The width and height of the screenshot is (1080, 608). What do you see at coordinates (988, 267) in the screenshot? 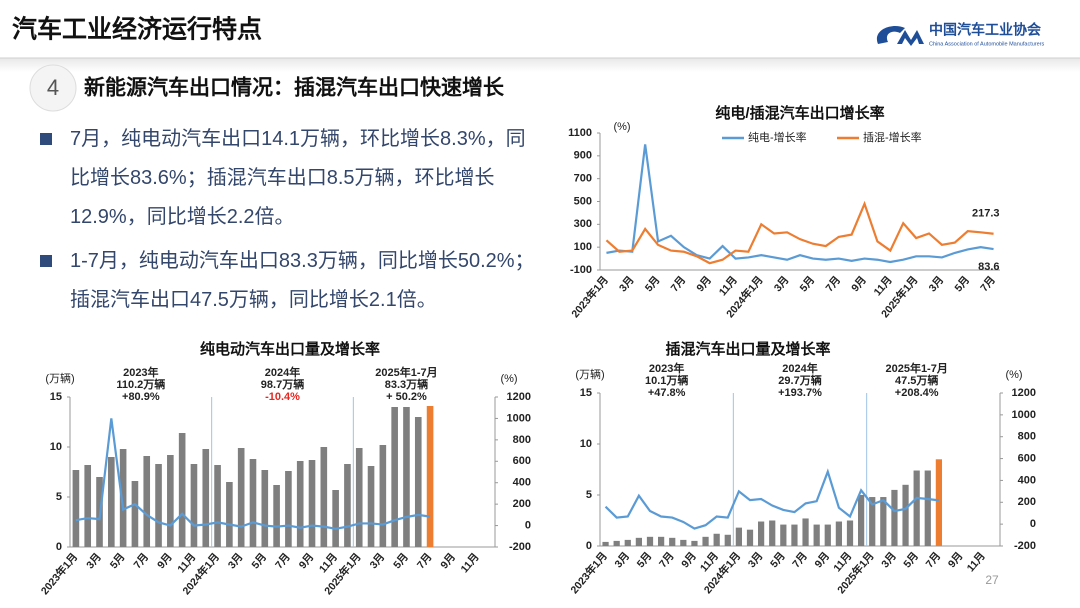
I see `end-value-label: 83.6` at bounding box center [988, 267].